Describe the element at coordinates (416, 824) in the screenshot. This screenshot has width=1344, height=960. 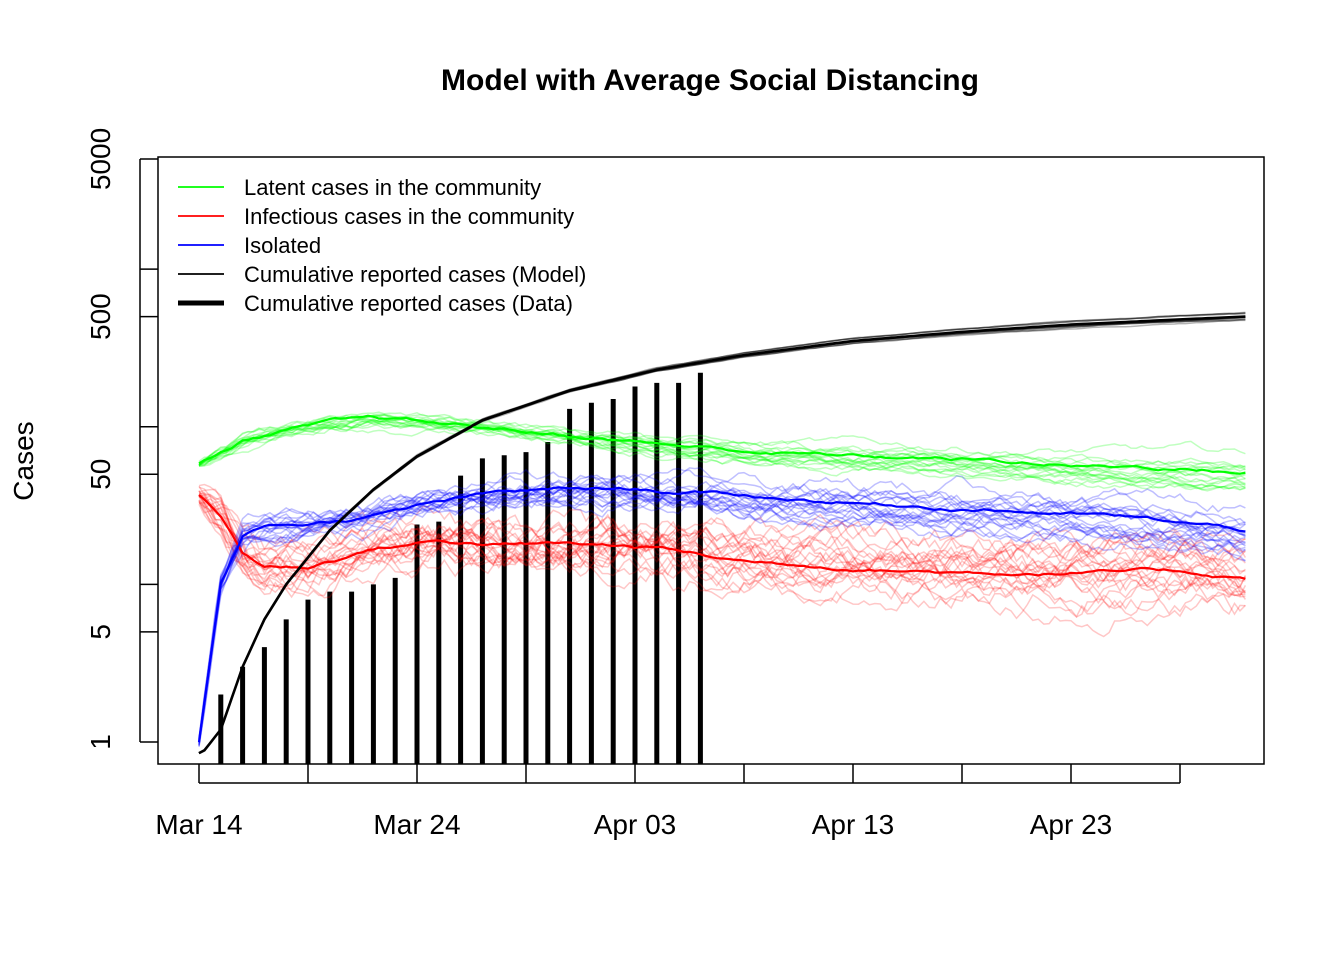
I see `x-tick-label: Mar 24` at that location.